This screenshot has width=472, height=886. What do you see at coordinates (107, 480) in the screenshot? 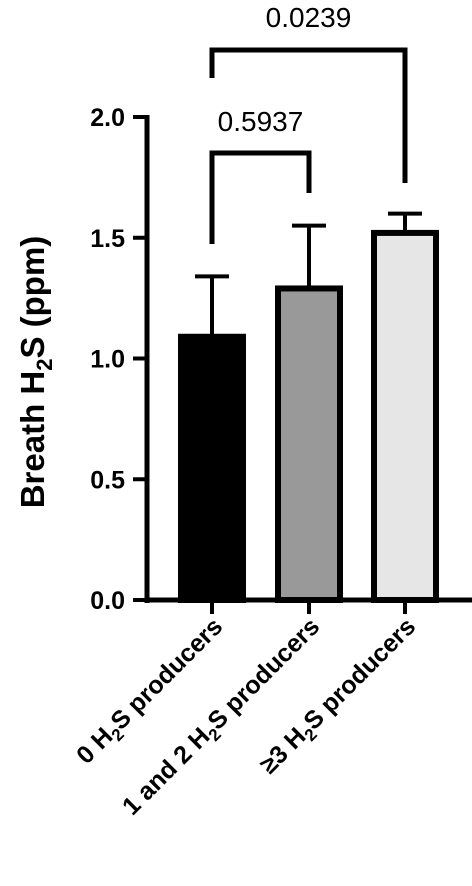
I see `y-tick-label: 0.5` at bounding box center [107, 480].